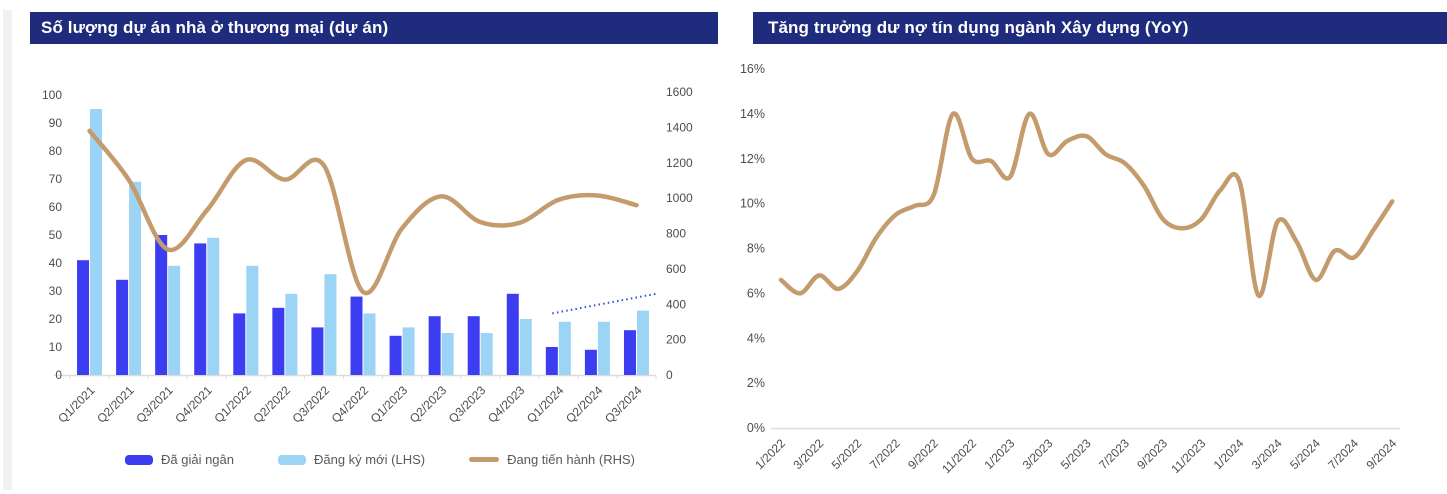 The width and height of the screenshot is (1447, 494). I want to click on legend-item-da-giai-ngan: Đã giải ngân, so click(179, 459).